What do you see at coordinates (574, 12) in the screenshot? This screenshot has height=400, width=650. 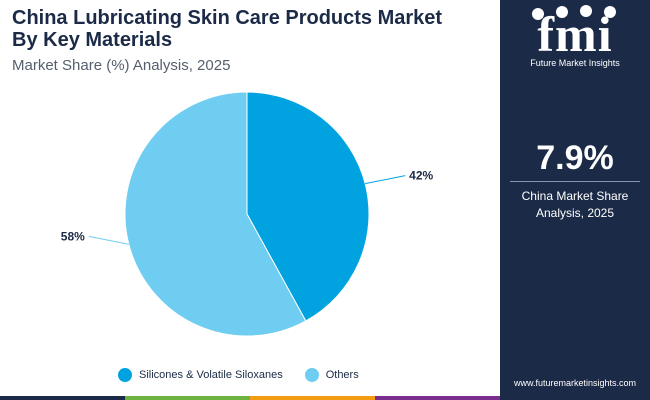 I see `logo-icons` at bounding box center [574, 12].